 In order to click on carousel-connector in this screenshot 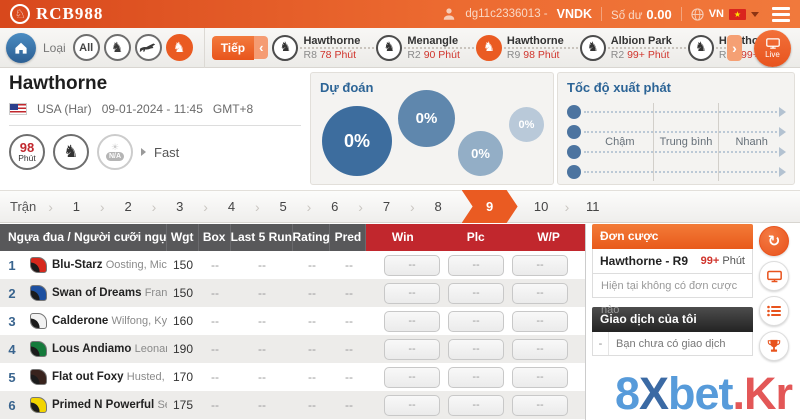, I will do `click(503, 47)`.